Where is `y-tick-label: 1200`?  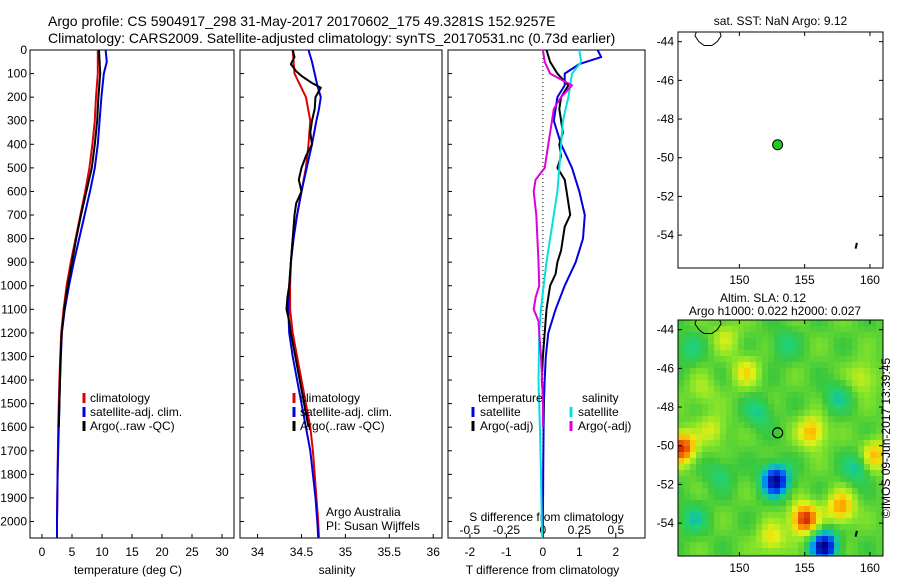
y-tick-label: 1200 is located at coordinates (13, 333).